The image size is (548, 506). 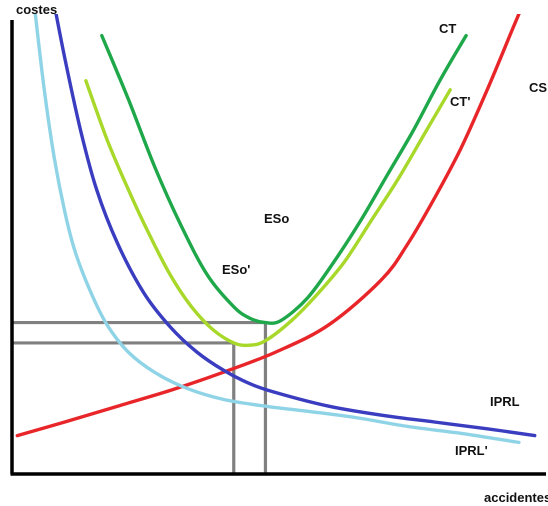 I want to click on series-label: CT, so click(x=447, y=28).